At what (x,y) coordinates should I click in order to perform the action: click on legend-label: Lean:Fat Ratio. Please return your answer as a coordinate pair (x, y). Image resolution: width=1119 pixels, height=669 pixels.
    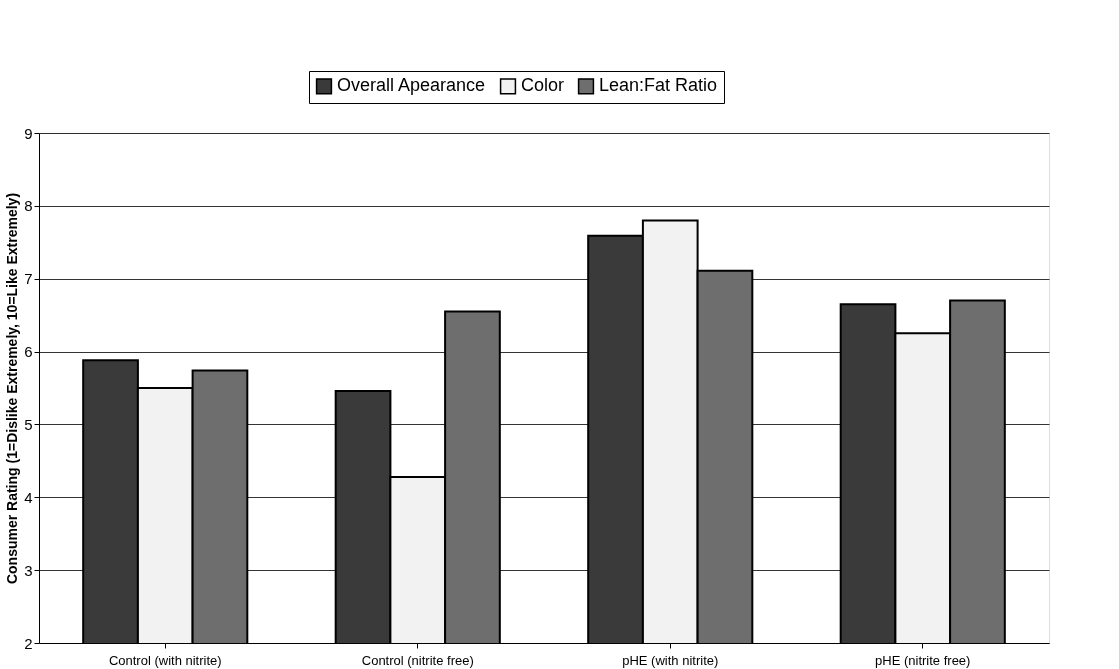
    Looking at the image, I should click on (658, 85).